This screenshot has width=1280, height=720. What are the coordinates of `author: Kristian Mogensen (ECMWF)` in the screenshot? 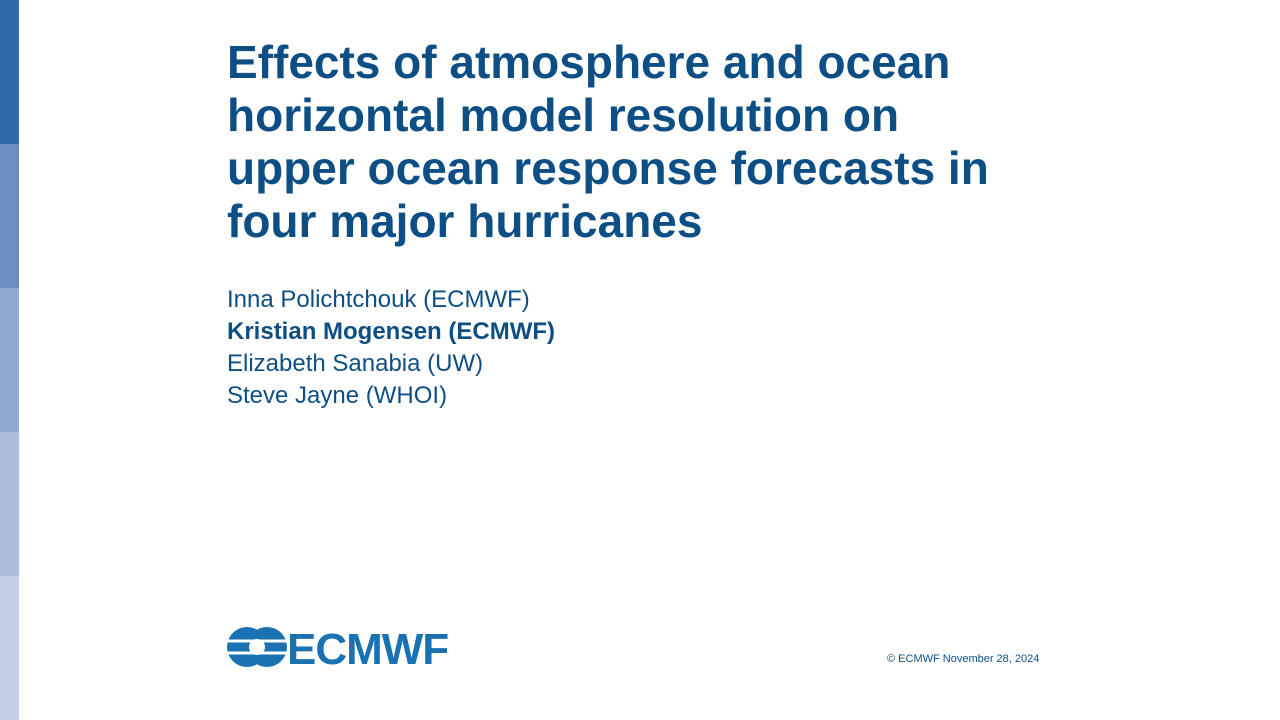 It's located at (391, 331).